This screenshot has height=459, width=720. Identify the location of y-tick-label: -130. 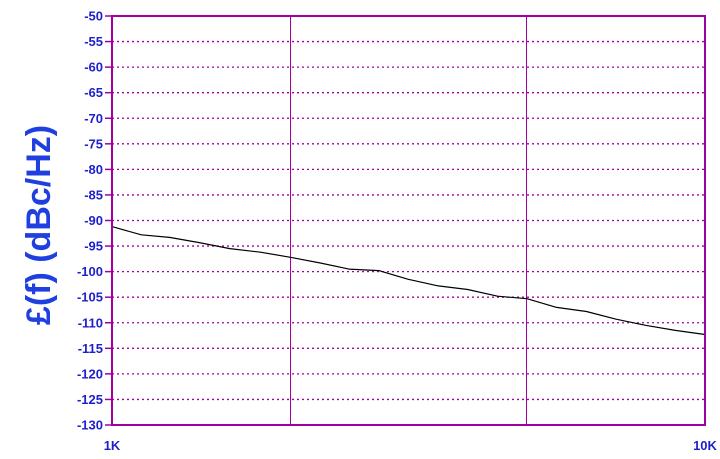
(90, 425).